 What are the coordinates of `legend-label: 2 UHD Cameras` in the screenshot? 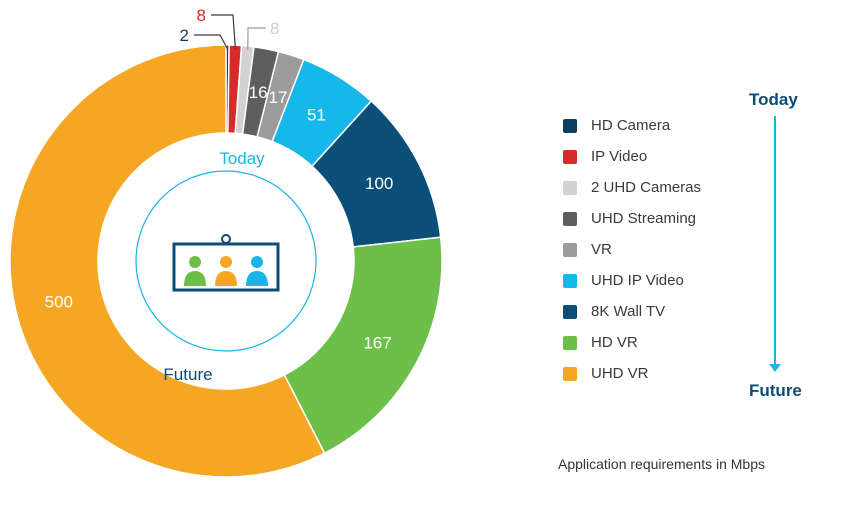 It's located at (646, 187).